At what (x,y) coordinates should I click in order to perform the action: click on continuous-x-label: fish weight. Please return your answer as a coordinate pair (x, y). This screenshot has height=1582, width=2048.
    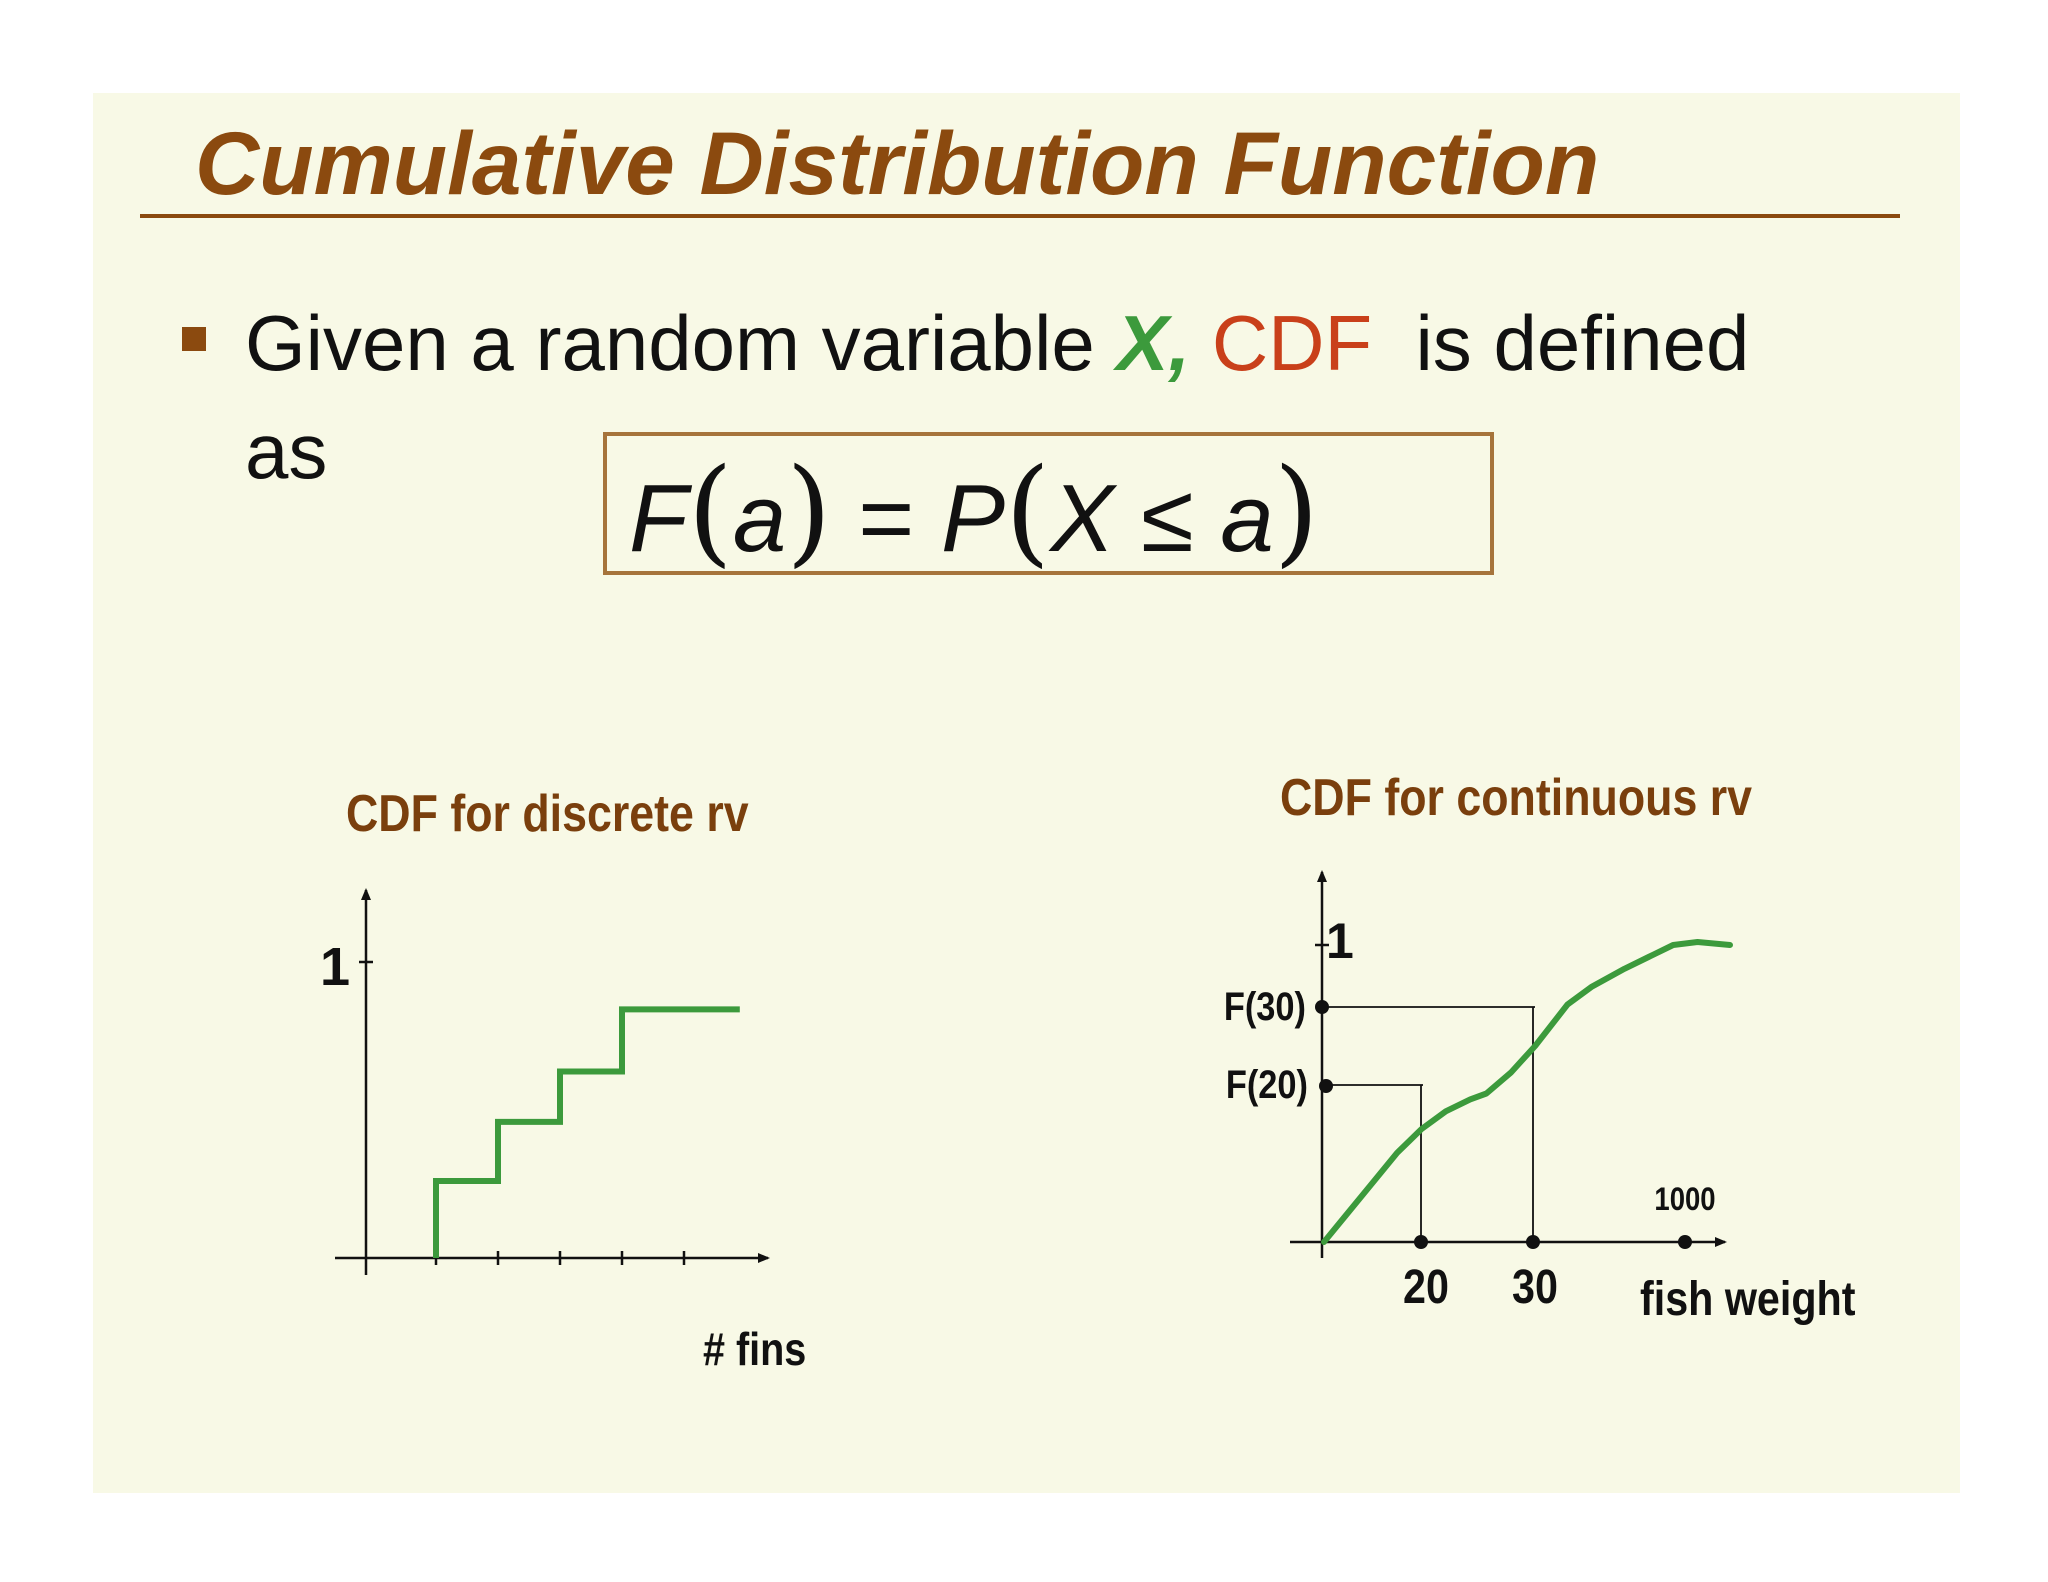
    Looking at the image, I should click on (1748, 1299).